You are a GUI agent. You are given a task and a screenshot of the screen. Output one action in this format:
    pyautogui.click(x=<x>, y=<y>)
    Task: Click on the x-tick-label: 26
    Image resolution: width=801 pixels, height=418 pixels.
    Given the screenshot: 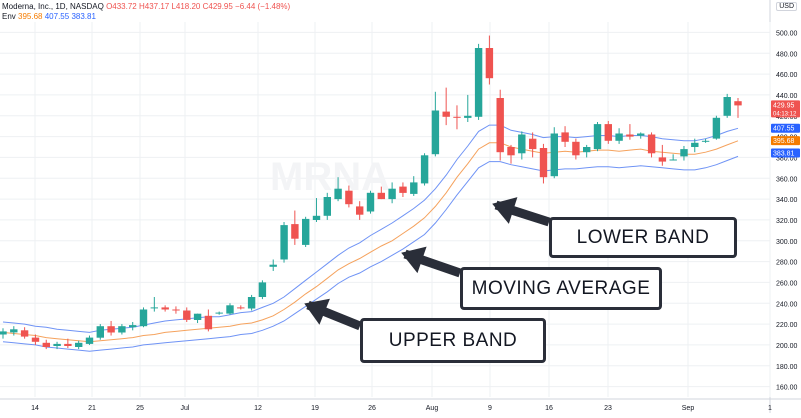 What is the action you would take?
    pyautogui.click(x=372, y=408)
    